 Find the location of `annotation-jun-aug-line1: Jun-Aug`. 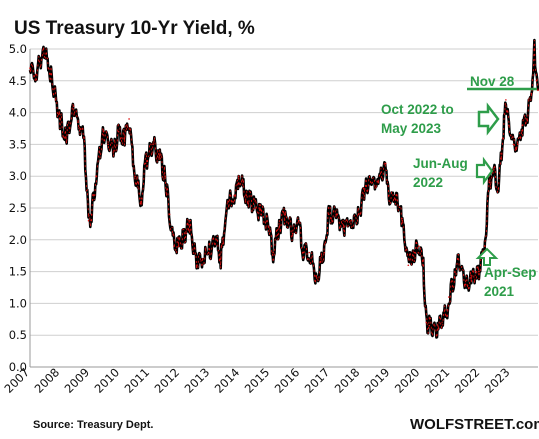

annotation-jun-aug-line1: Jun-Aug is located at coordinates (440, 163).